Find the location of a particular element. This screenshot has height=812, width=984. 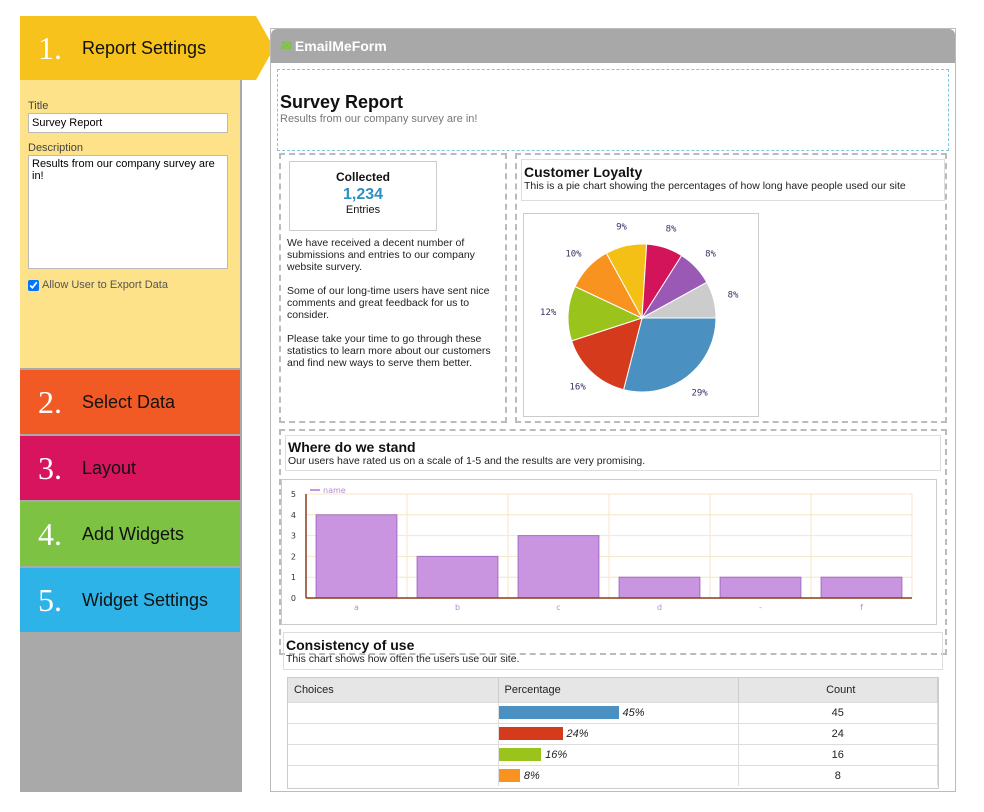

report-title: Survey Report is located at coordinates (342, 102).